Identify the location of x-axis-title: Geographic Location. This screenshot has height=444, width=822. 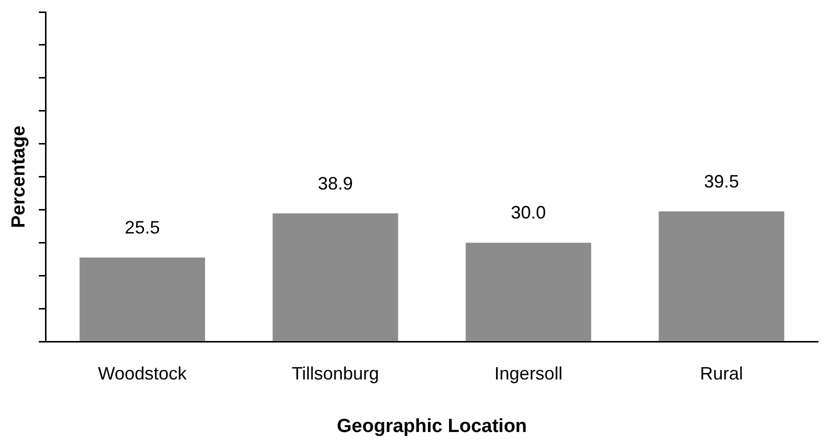
(431, 426).